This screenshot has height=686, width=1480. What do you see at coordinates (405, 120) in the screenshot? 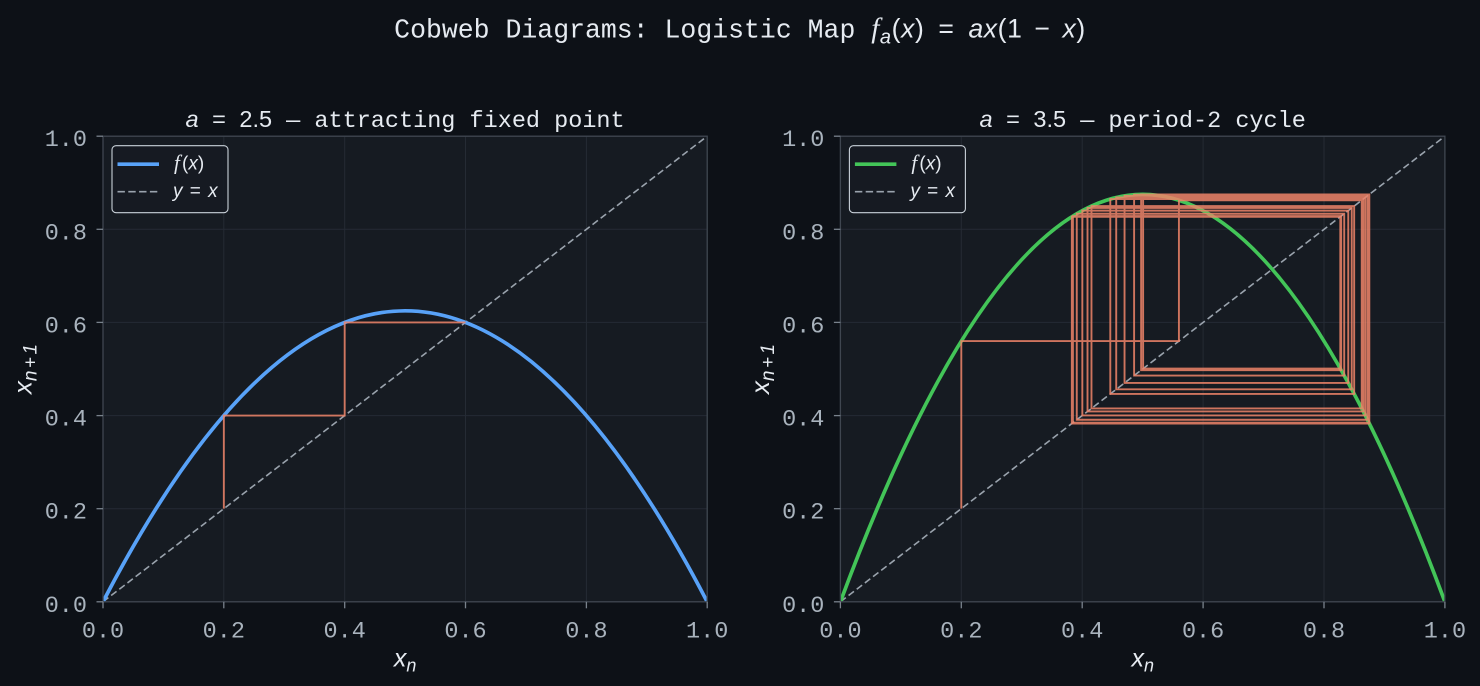
I see `svg-text:a = 2.5 — attracting fixed poi: a = 2.5 — attracting fixed point` at bounding box center [405, 120].